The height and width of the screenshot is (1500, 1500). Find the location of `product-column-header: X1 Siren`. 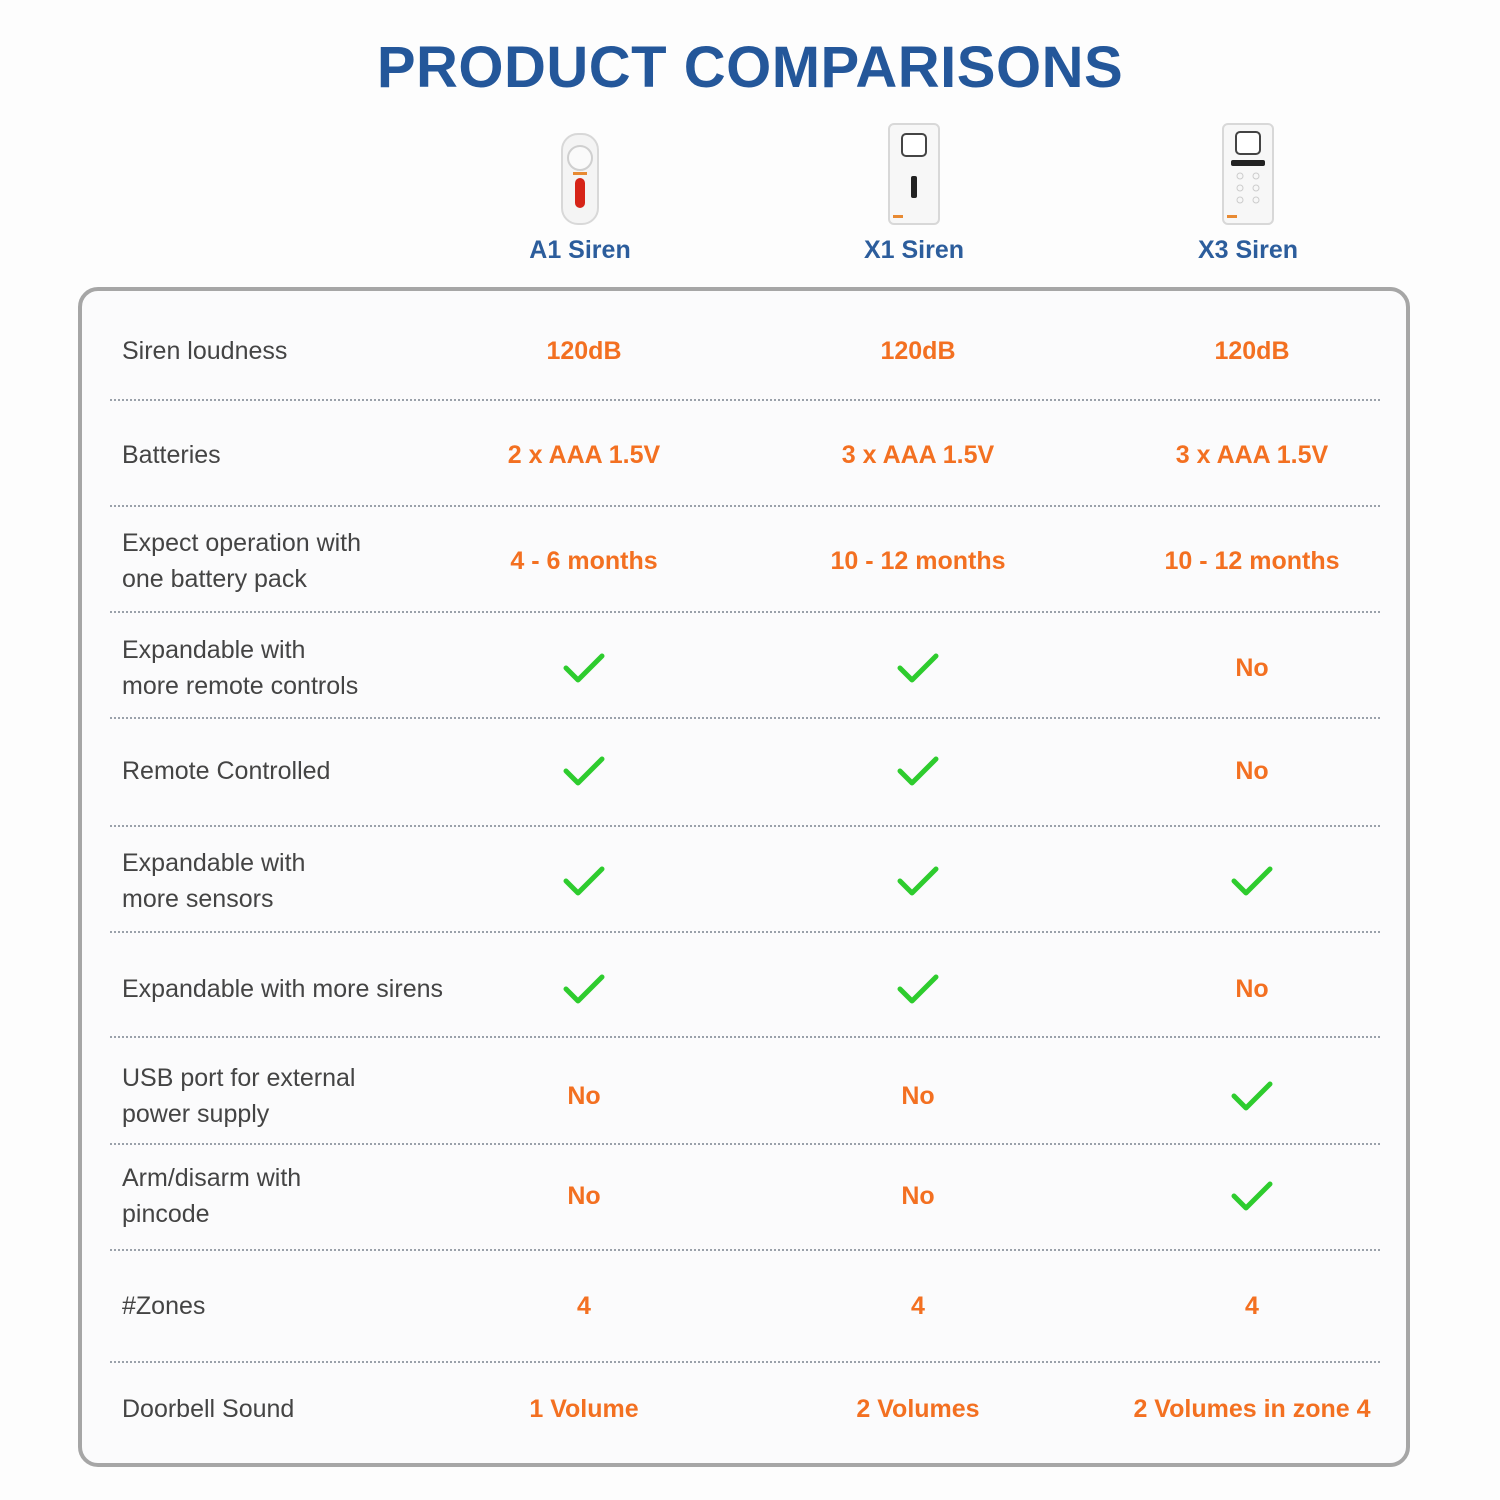

product-column-header: X1 Siren is located at coordinates (914, 191).